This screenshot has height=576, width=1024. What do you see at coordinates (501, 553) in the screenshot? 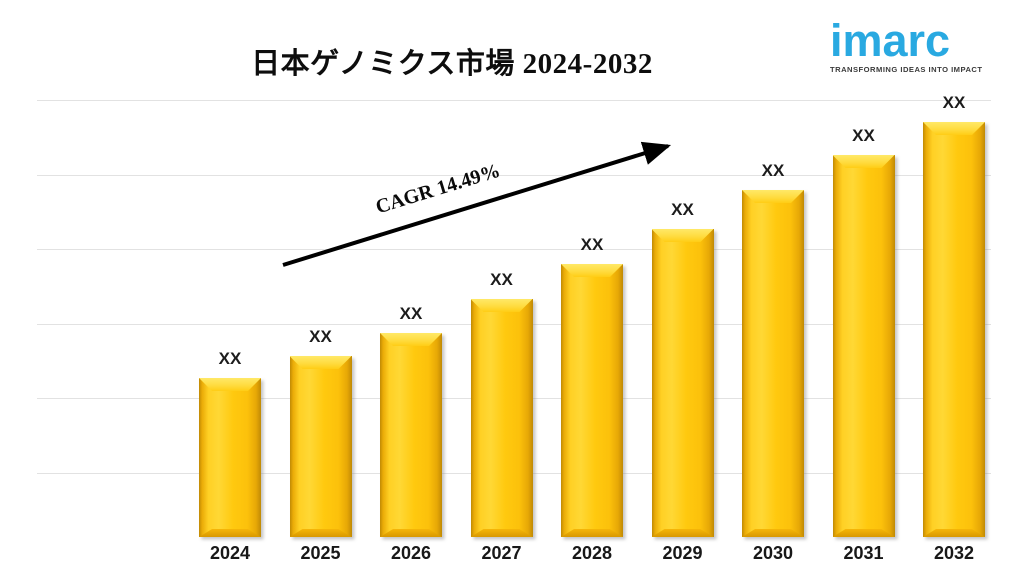
I see `bar-year-label: 2027` at bounding box center [501, 553].